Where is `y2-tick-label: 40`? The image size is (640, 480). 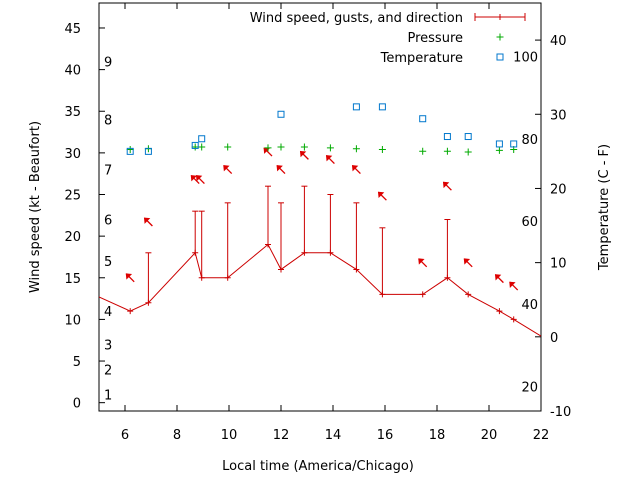 y2-tick-label: 40 is located at coordinates (558, 41).